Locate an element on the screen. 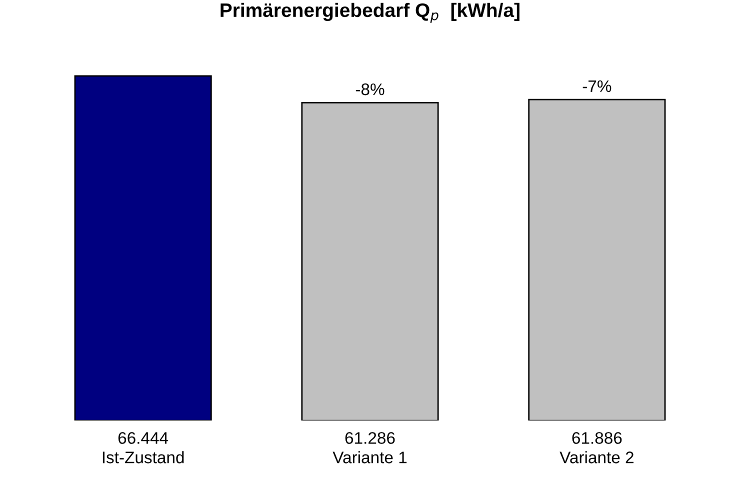  x-tick-label: Variante 1 is located at coordinates (369, 457).